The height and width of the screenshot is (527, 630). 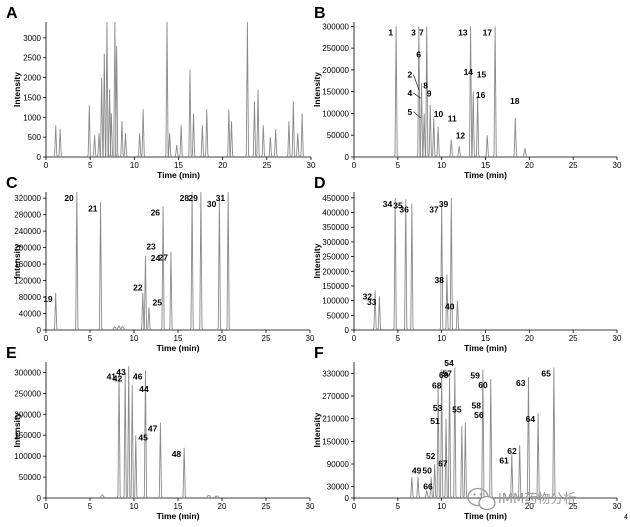 What do you see at coordinates (144, 389) in the screenshot?
I see `peak-label: 44` at bounding box center [144, 389].